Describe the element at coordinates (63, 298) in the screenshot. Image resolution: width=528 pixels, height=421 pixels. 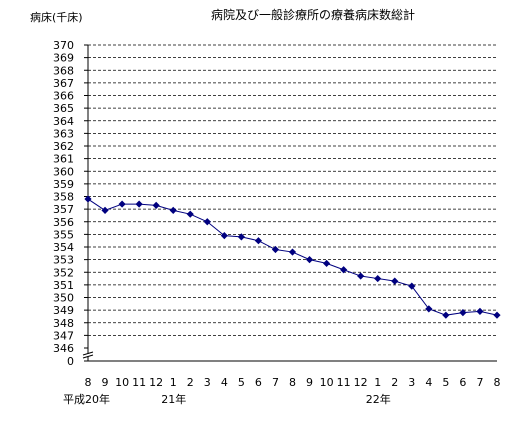
I see `y-tick-label: 350` at that location.